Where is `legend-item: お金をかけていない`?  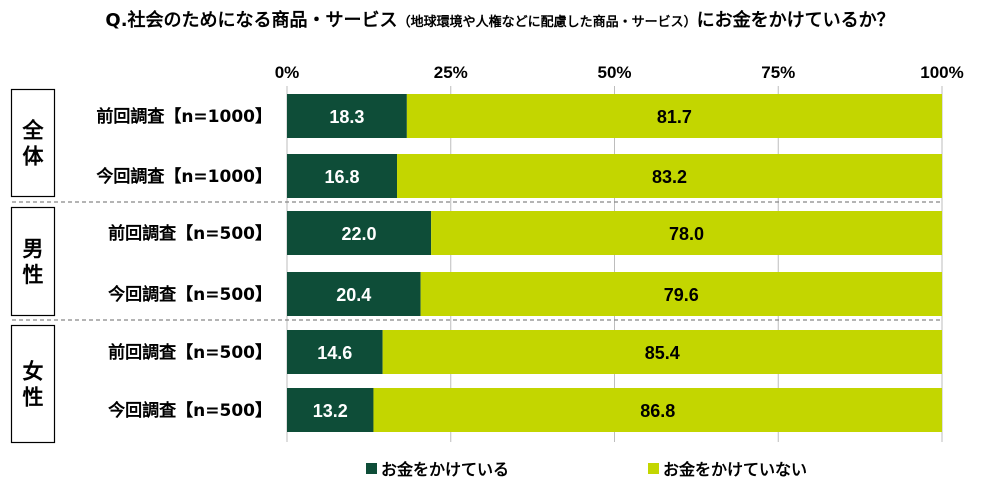
legend-item: お金をかけていない is located at coordinates (727, 468).